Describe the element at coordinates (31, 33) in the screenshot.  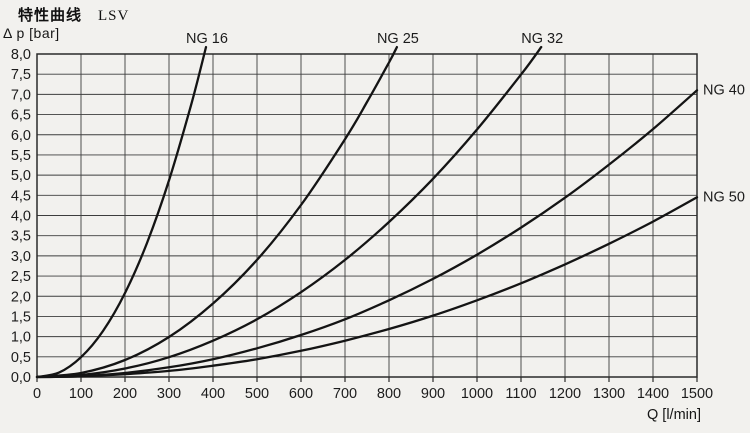
I see `y-axis-label: Δ p [bar]` at that location.